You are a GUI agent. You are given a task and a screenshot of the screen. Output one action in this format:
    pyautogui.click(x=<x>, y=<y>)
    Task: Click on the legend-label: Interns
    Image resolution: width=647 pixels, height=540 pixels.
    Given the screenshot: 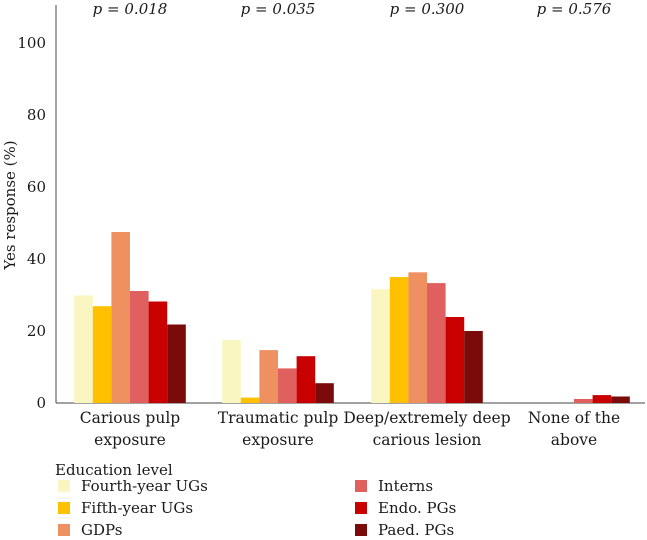 What is the action you would take?
    pyautogui.click(x=405, y=486)
    